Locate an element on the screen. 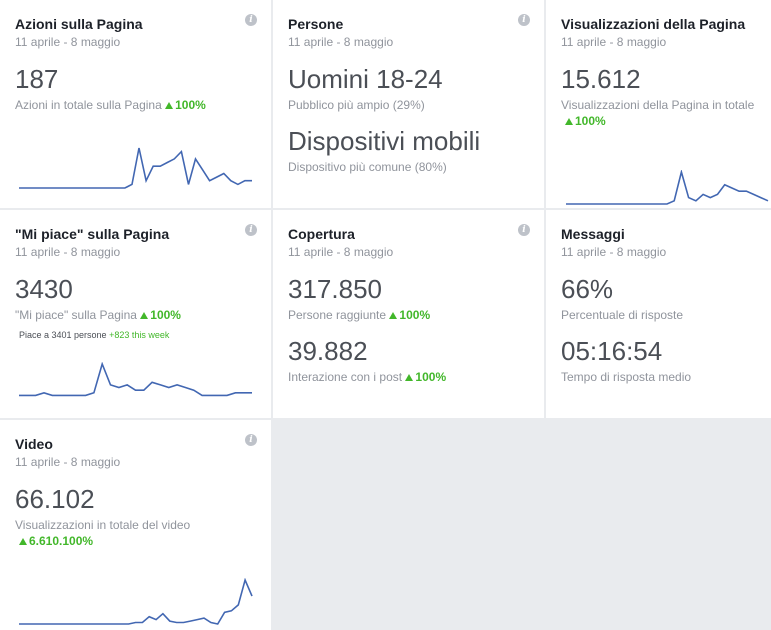 The width and height of the screenshot is (771, 630). page-views-value: 15.612 is located at coordinates (601, 79).